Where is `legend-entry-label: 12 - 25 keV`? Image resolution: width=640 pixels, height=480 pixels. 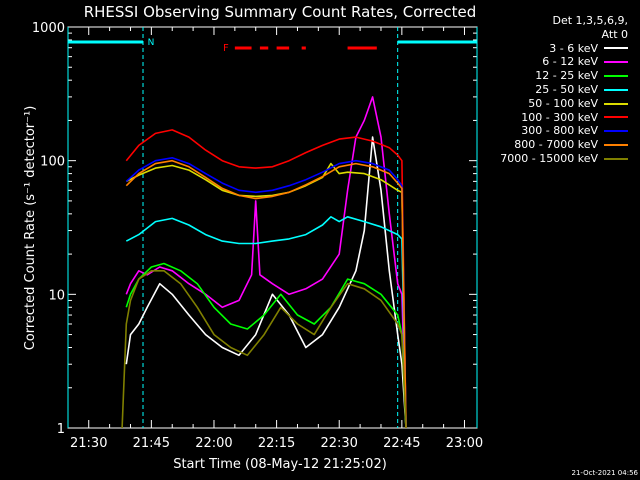
legend-entry-label: 12 - 25 keV is located at coordinates (566, 76).